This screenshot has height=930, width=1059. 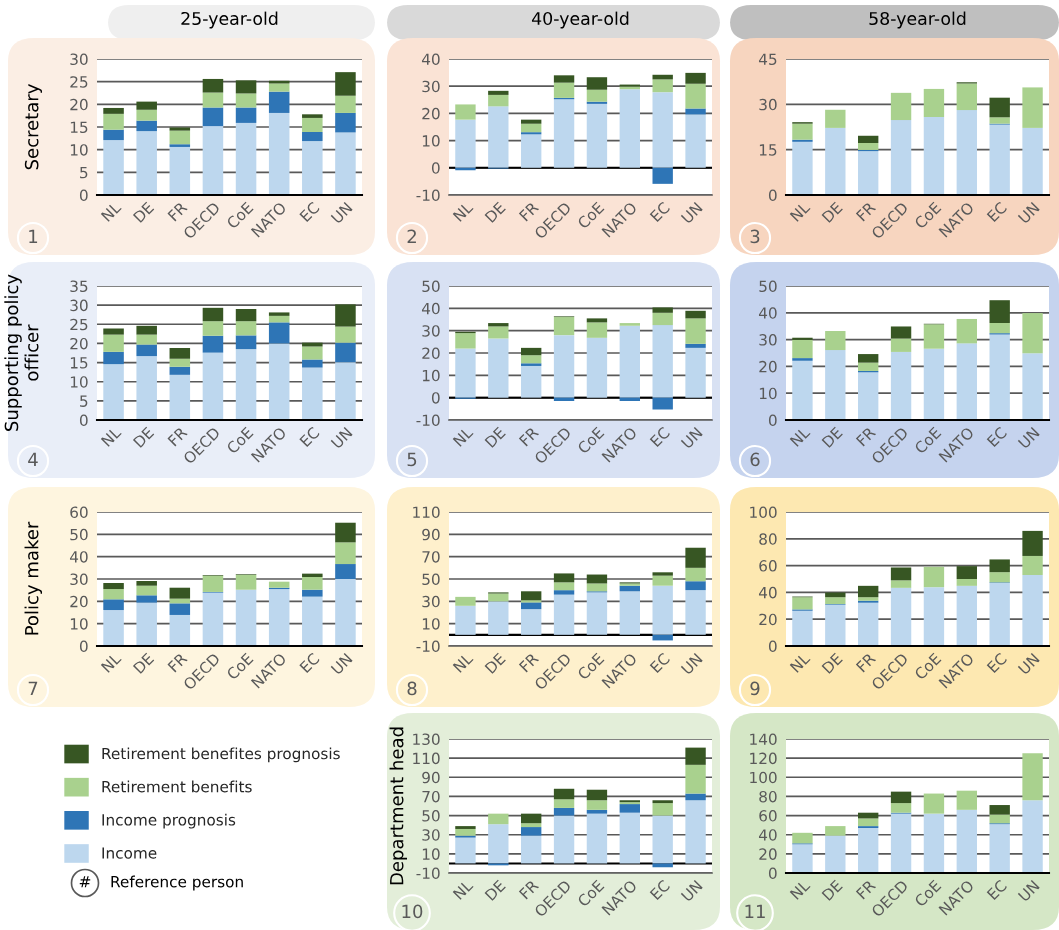 What do you see at coordinates (79, 82) in the screenshot?
I see `y-tick-label: 25` at bounding box center [79, 82].